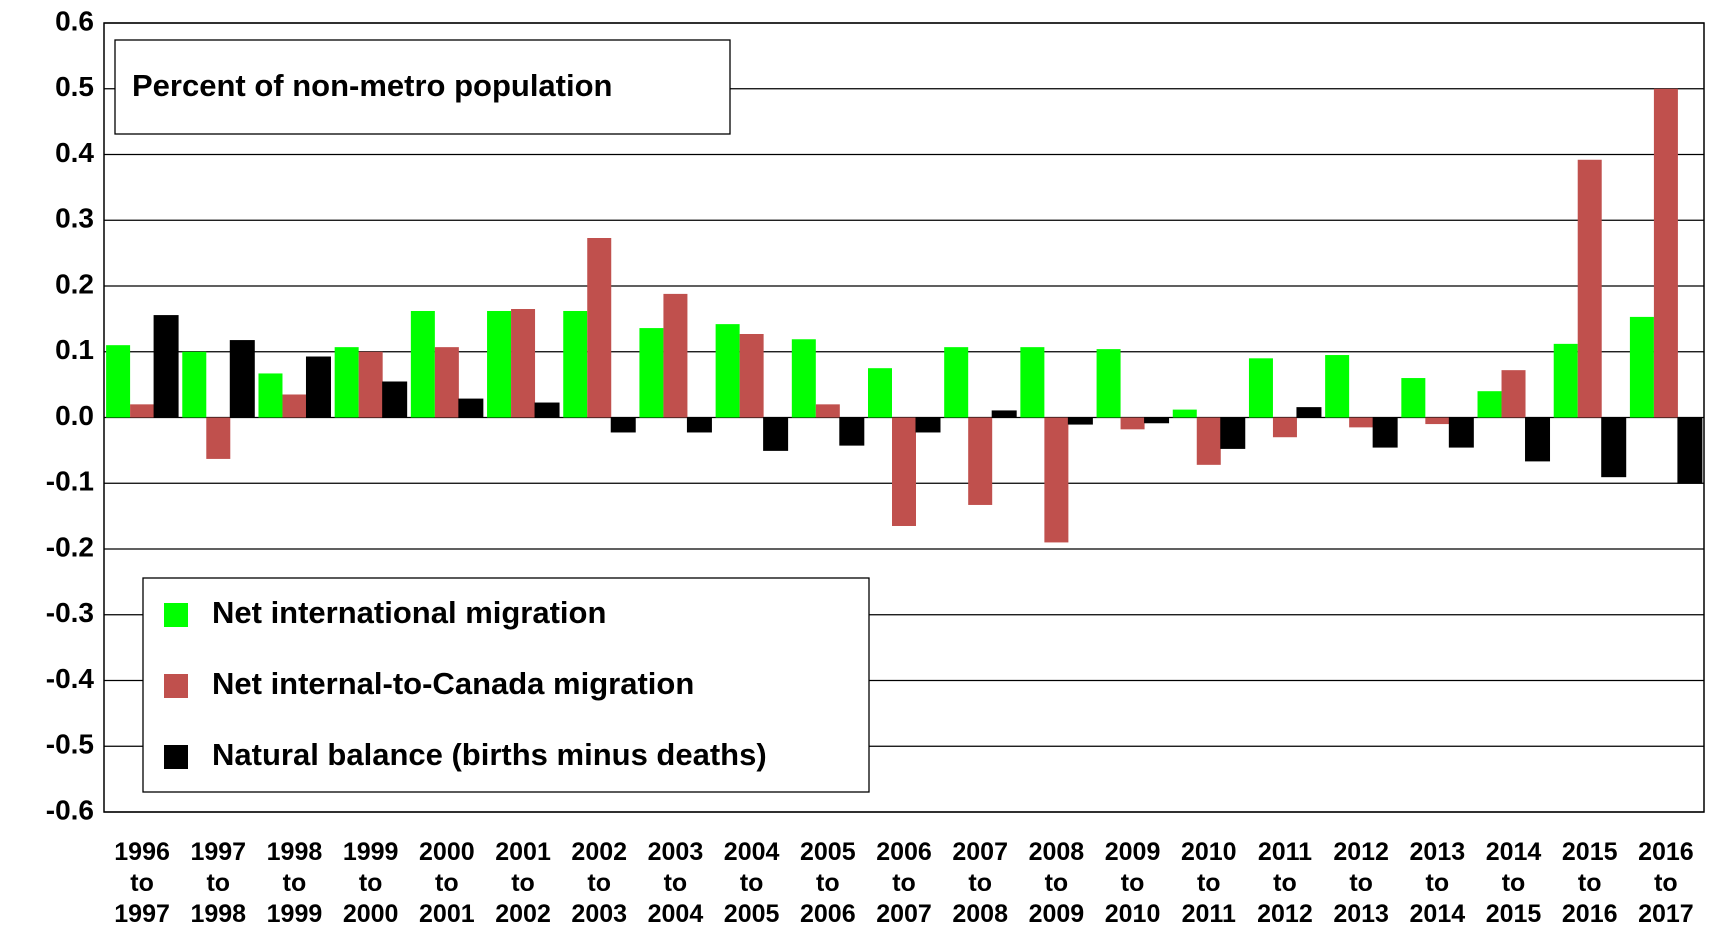  I want to click on y-tick-label: 0.4, so click(74, 152).